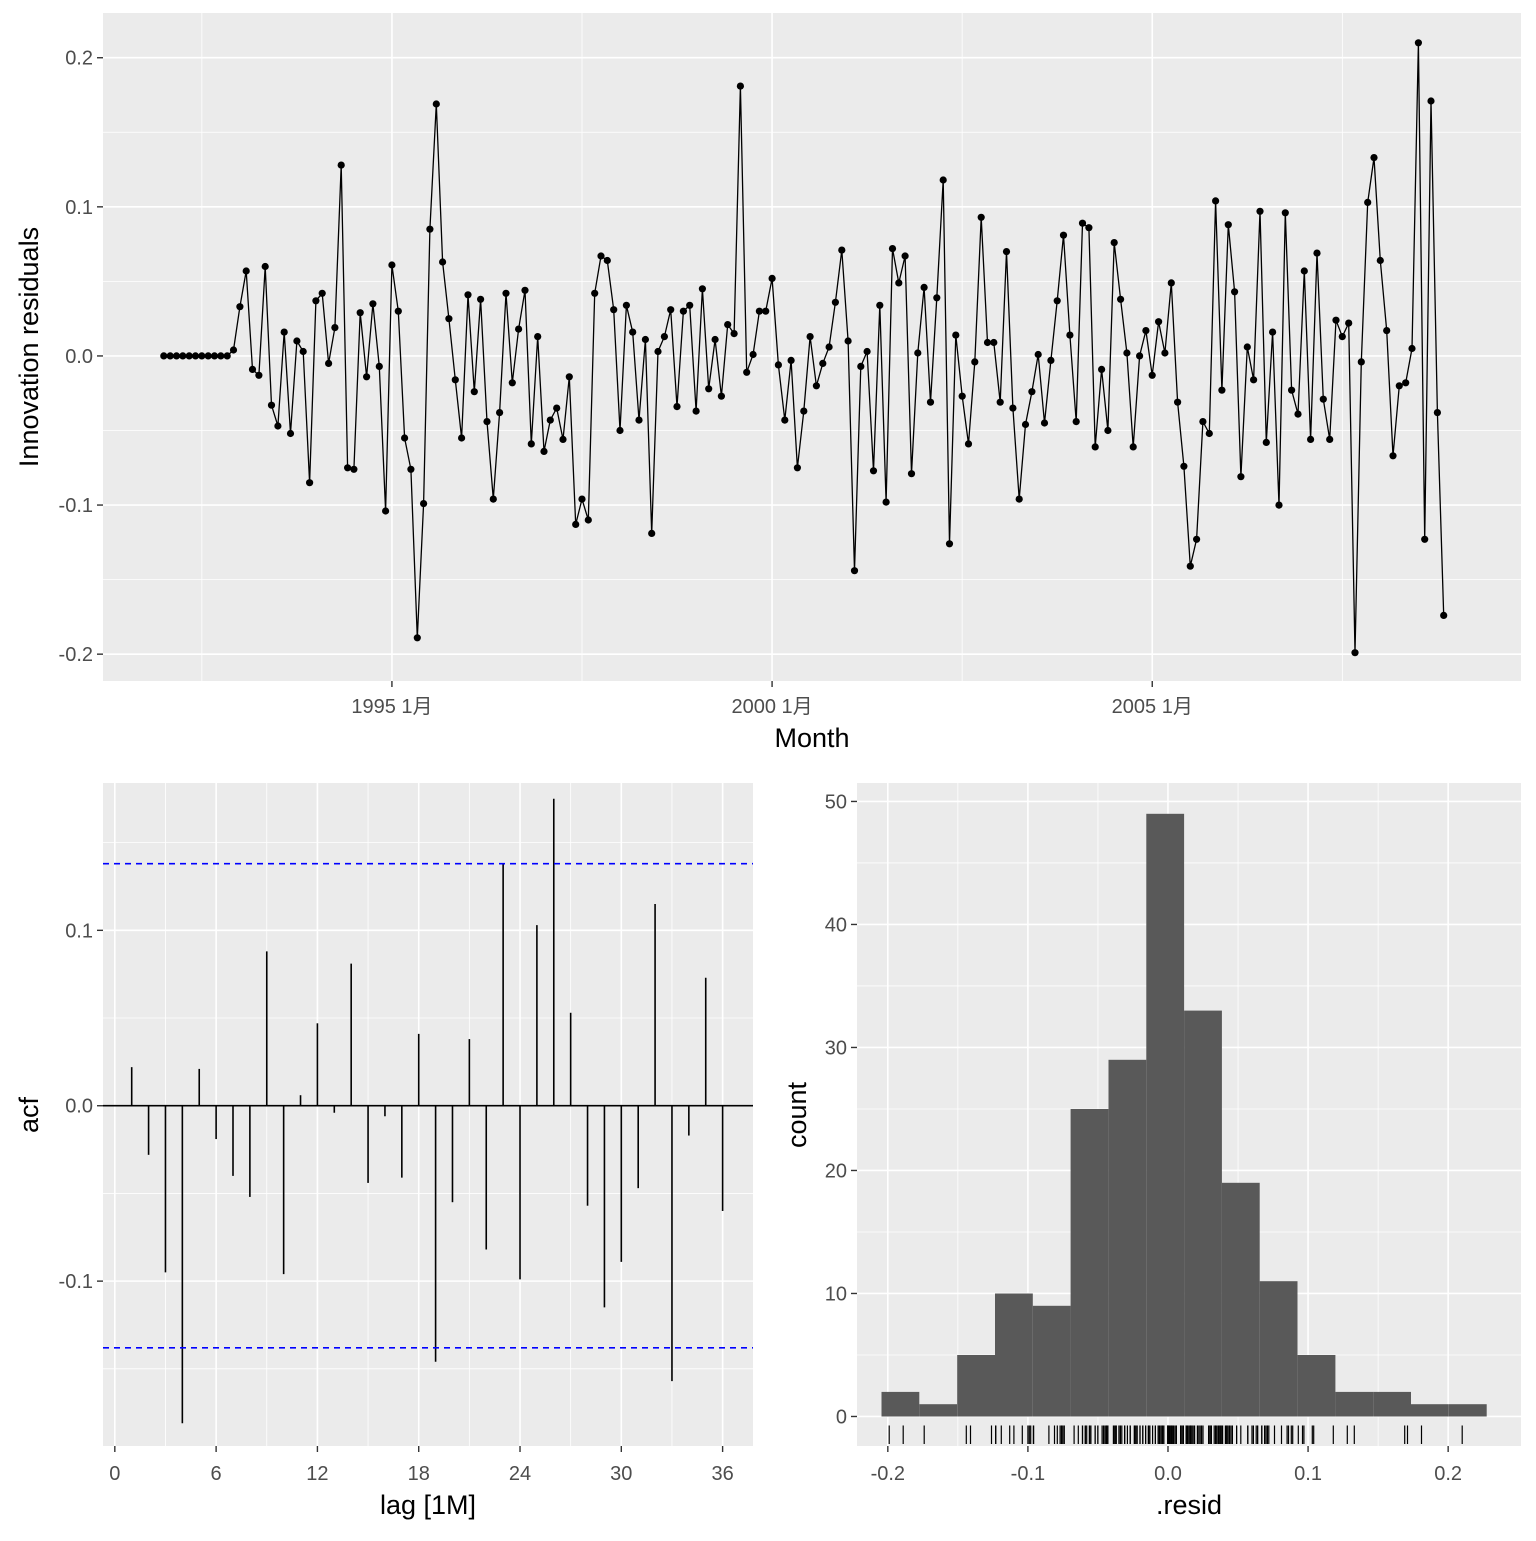 The height and width of the screenshot is (1541, 1536). I want to click on acf-y-axis-title: acf, so click(29, 1114).